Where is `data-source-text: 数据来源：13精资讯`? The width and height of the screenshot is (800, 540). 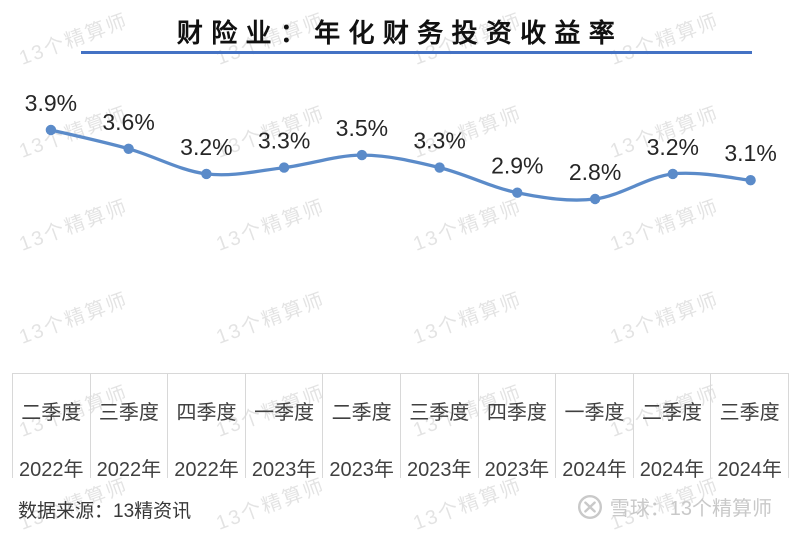 data-source-text: 数据来源：13精资讯 is located at coordinates (105, 511).